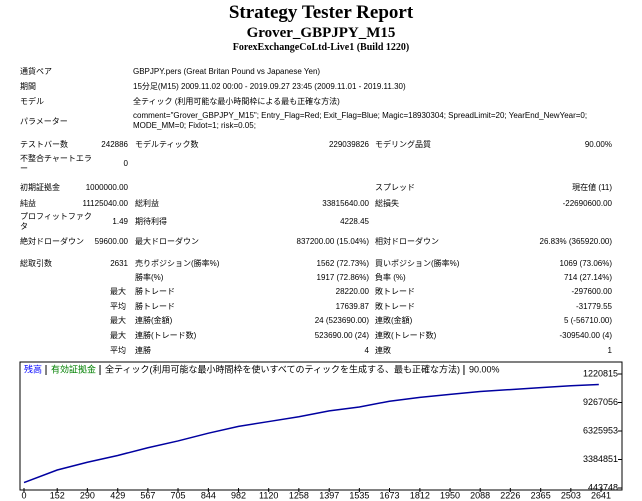 This screenshot has width=642, height=501. Describe the element at coordinates (406, 335) in the screenshot. I see `stat-label: 連敗(トレード数)` at that location.